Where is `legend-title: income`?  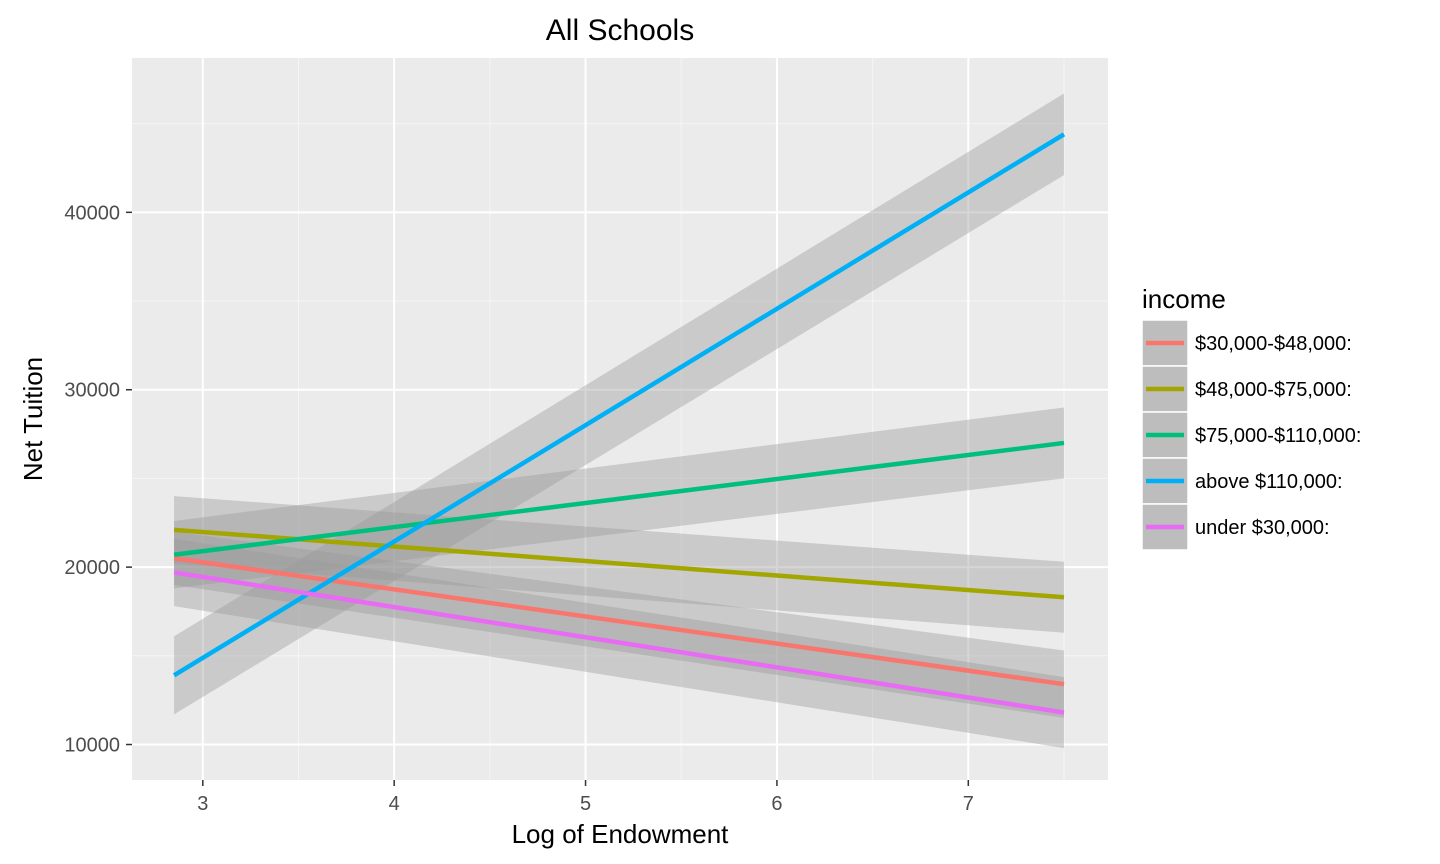
legend-title: income is located at coordinates (1184, 299).